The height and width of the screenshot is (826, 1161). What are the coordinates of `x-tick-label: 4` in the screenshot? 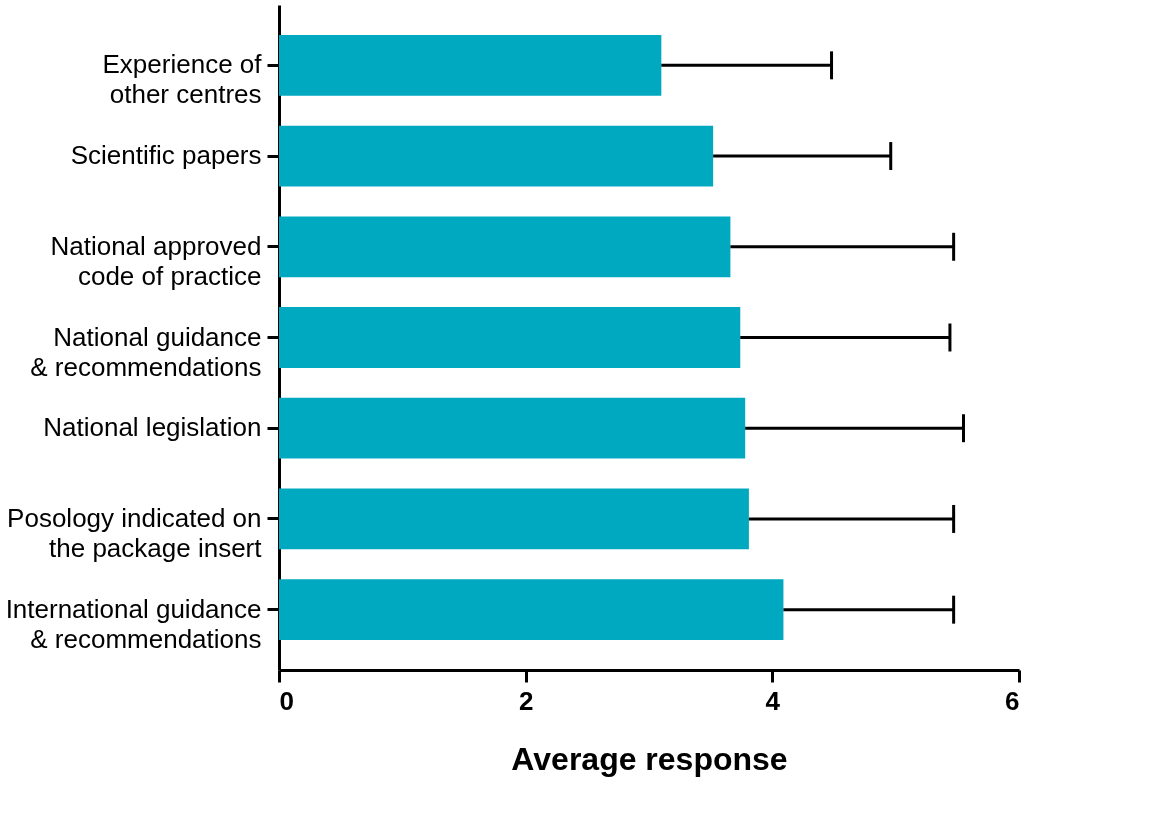 It's located at (773, 700).